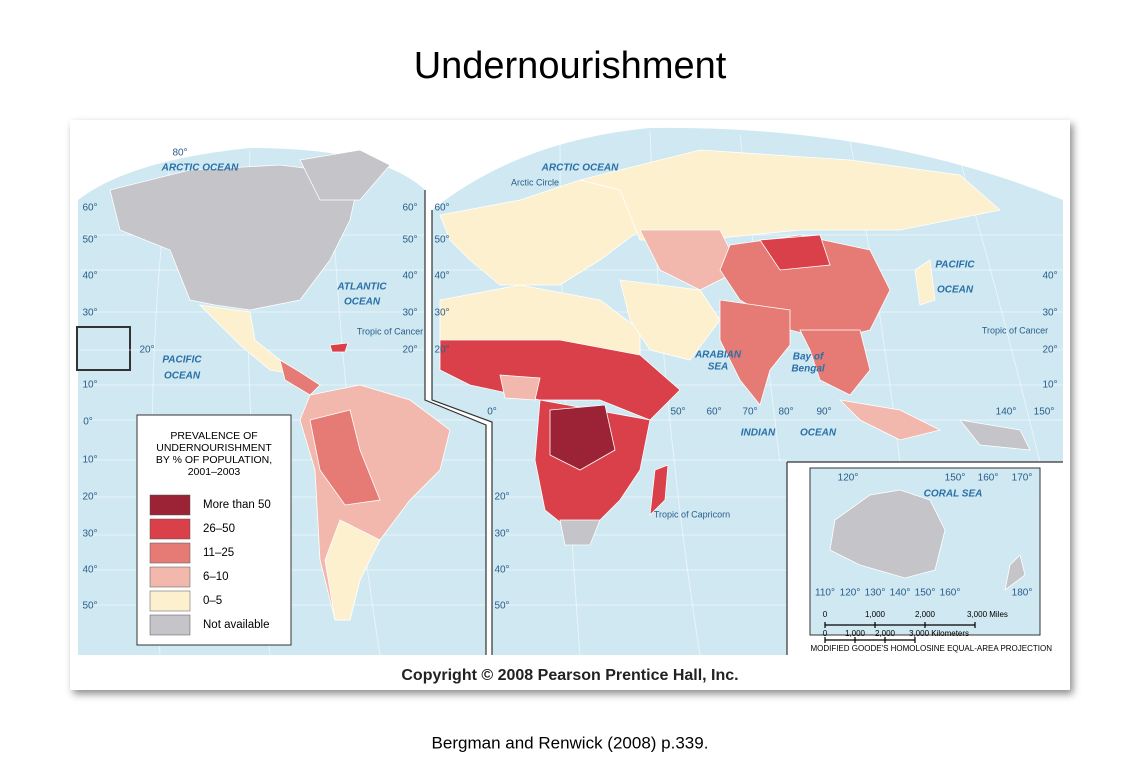 Image resolution: width=1140 pixels, height=780 pixels. Describe the element at coordinates (953, 494) in the screenshot. I see `ocean-label: CORAL SEA` at that location.